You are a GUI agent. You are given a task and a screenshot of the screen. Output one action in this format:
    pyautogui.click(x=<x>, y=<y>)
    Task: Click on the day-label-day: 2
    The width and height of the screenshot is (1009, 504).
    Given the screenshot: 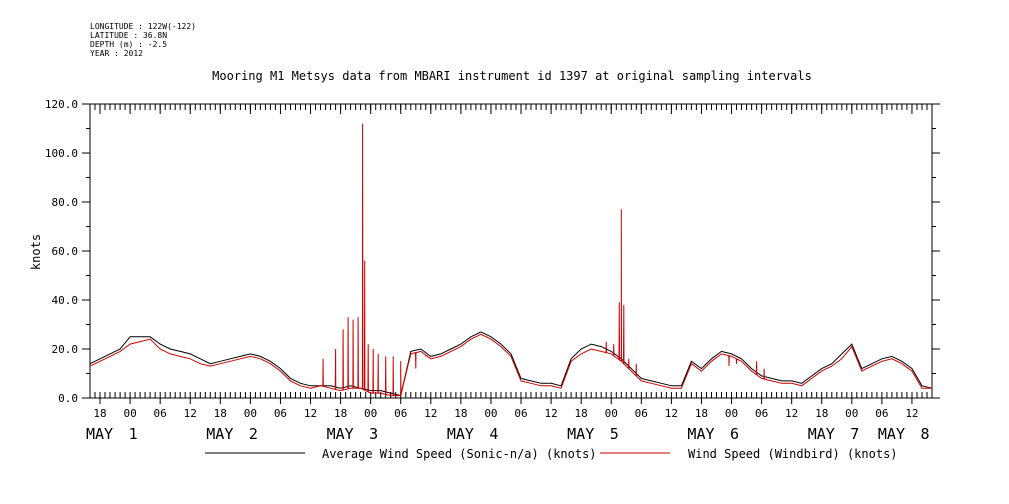 What is the action you would take?
    pyautogui.click(x=253, y=434)
    